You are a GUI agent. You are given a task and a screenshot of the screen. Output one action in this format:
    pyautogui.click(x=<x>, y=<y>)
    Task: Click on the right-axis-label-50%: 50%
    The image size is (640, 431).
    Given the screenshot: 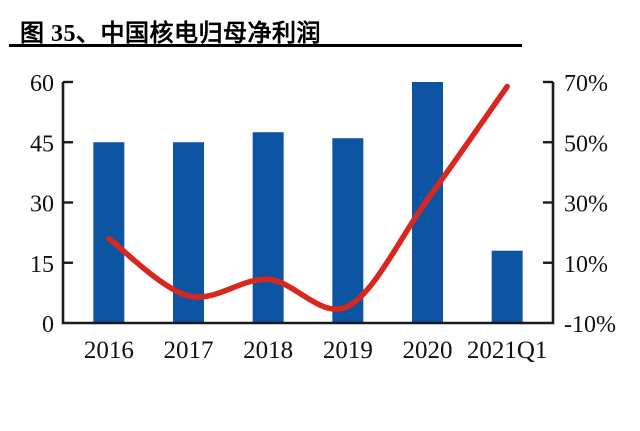 What is the action you would take?
    pyautogui.click(x=586, y=144)
    